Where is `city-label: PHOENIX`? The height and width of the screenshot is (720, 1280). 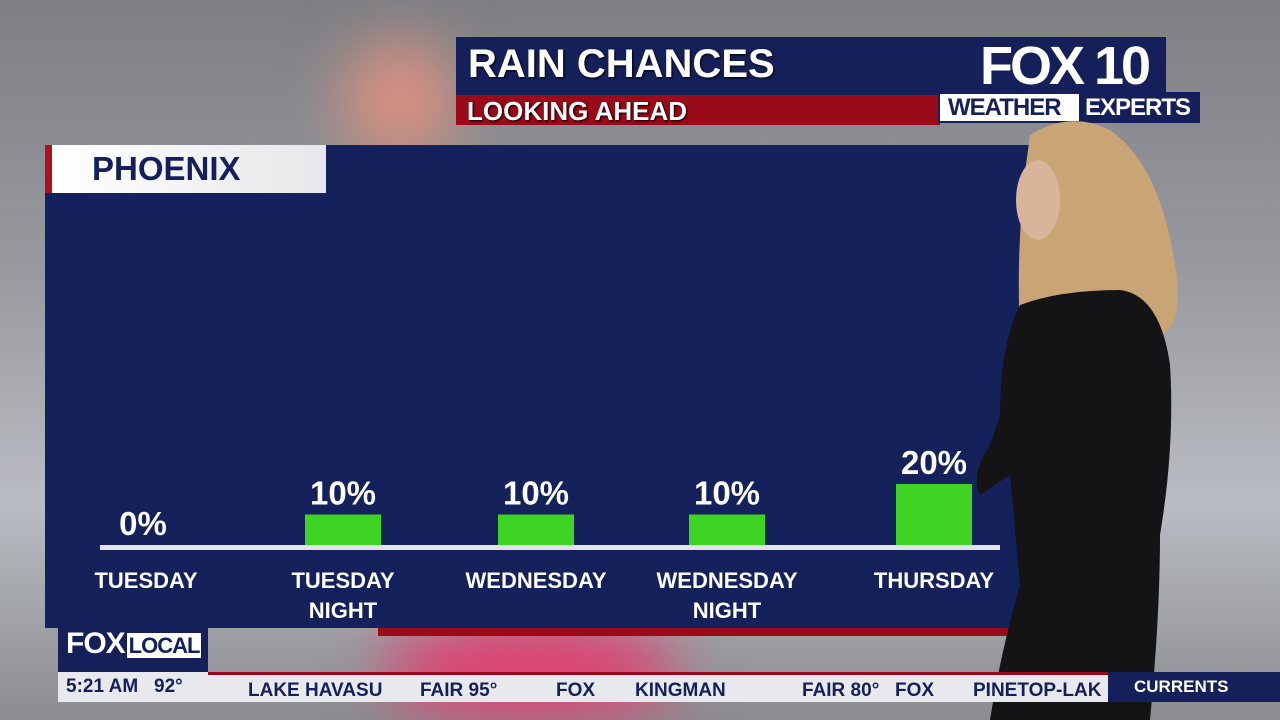
city-label: PHOENIX is located at coordinates (189, 169).